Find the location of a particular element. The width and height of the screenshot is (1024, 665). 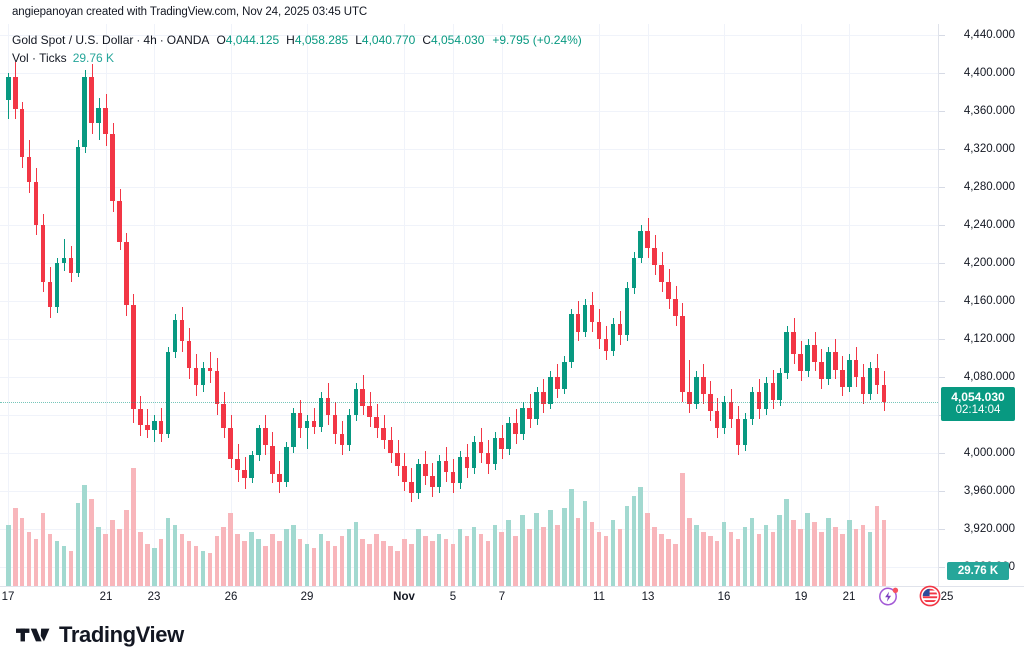

volume-badge: 29.76 K is located at coordinates (978, 571).